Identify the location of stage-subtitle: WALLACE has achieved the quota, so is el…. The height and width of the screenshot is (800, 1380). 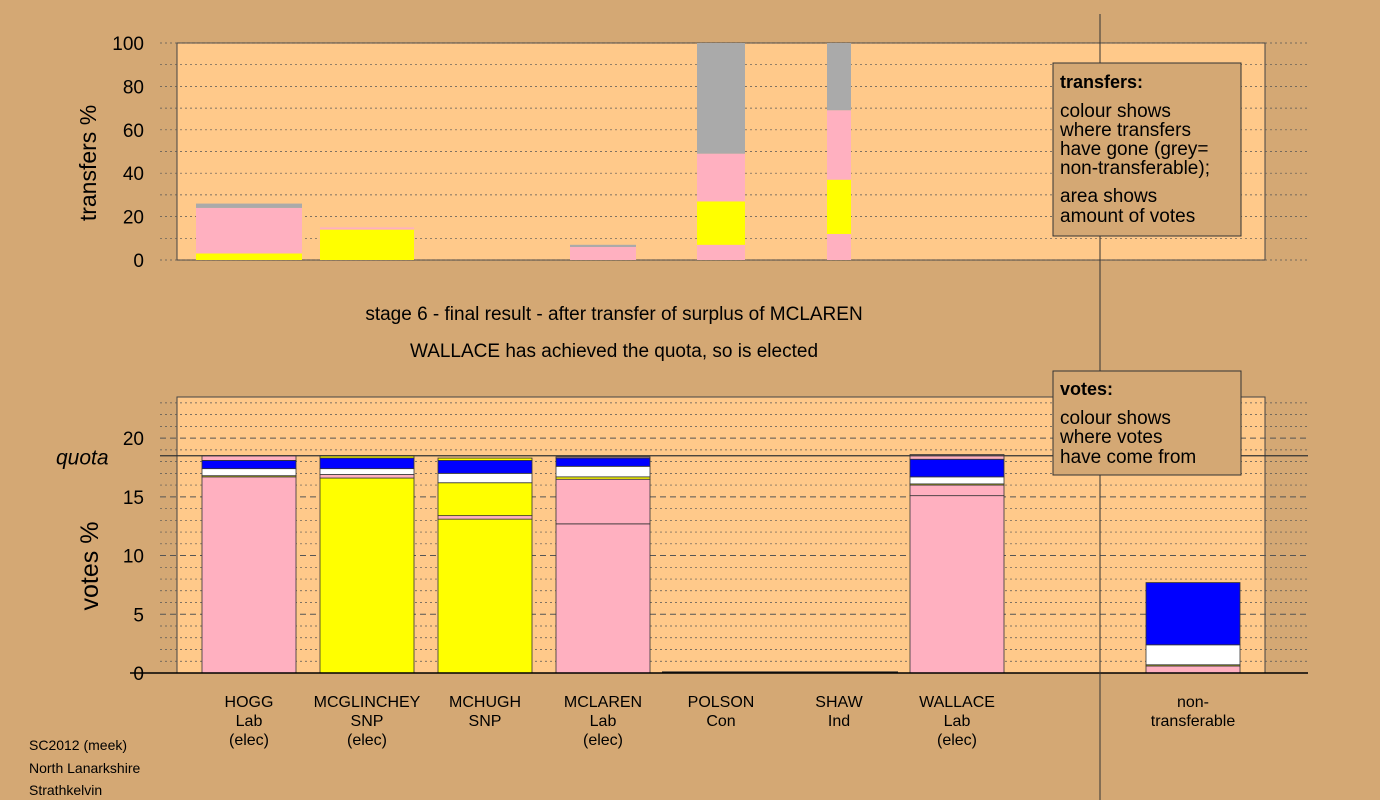
(614, 351).